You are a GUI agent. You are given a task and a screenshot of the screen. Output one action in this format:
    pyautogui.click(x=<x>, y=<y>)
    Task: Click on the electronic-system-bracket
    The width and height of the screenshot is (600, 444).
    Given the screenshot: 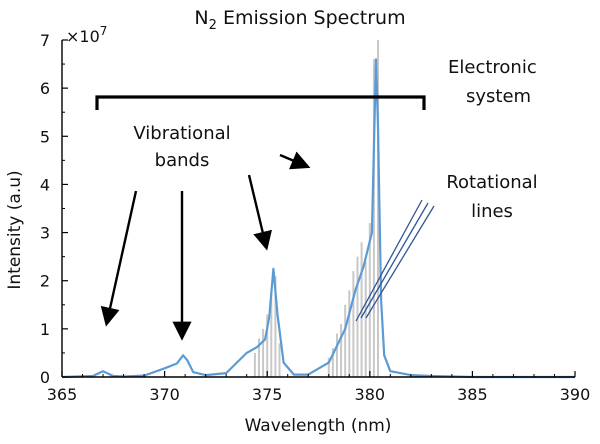 What is the action you would take?
    pyautogui.click(x=260, y=102)
    